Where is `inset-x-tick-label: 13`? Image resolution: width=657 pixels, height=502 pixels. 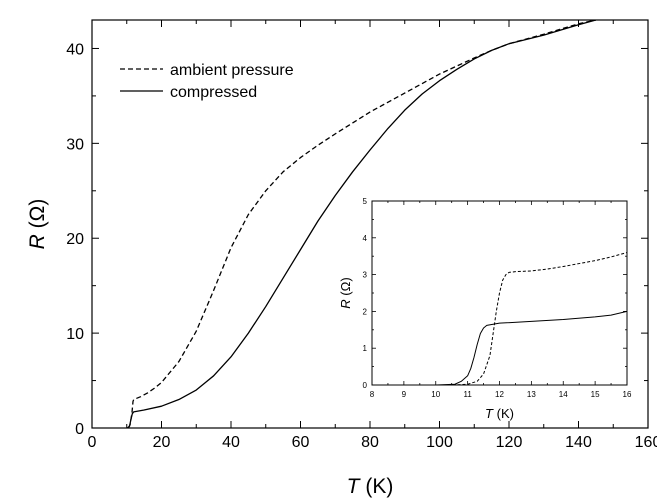
inset-x-tick-label: 13 is located at coordinates (531, 394).